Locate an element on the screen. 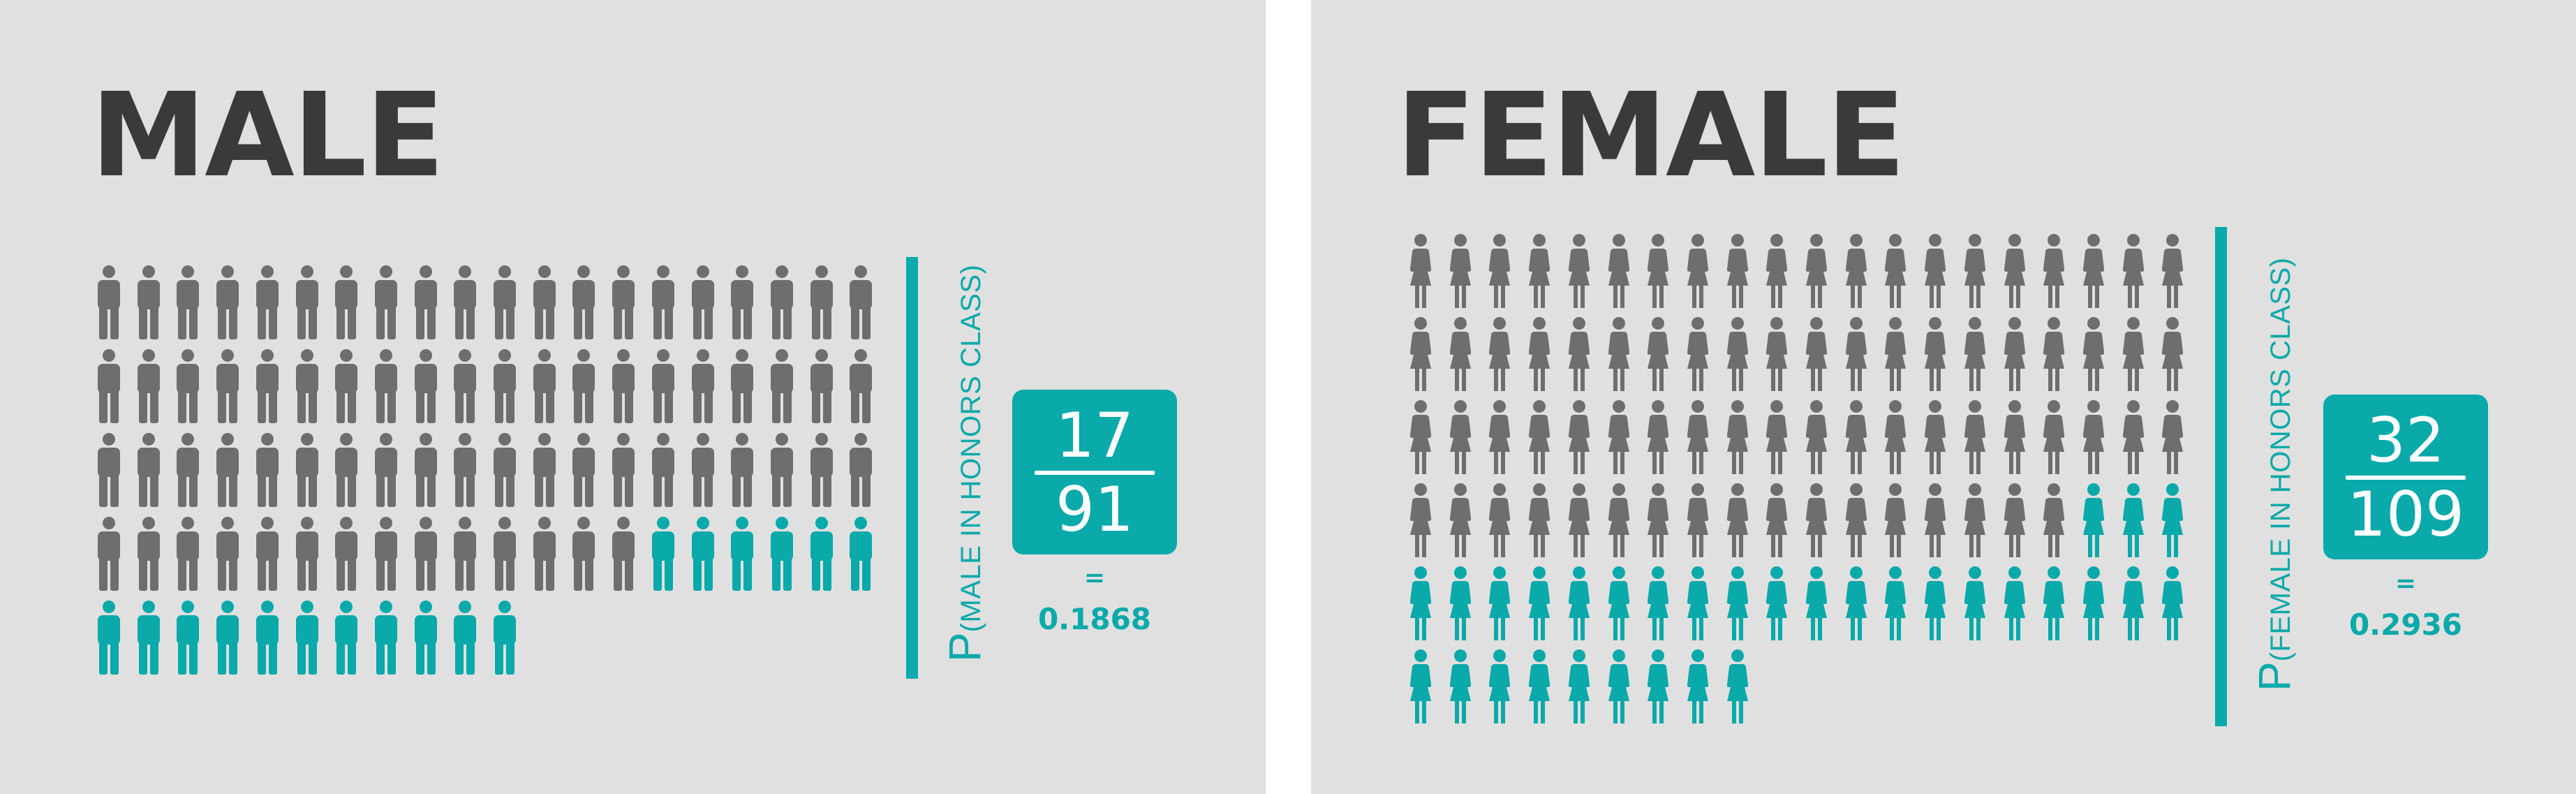 This screenshot has height=794, width=2576. male-fraction-box: 17 91 is located at coordinates (1094, 472).